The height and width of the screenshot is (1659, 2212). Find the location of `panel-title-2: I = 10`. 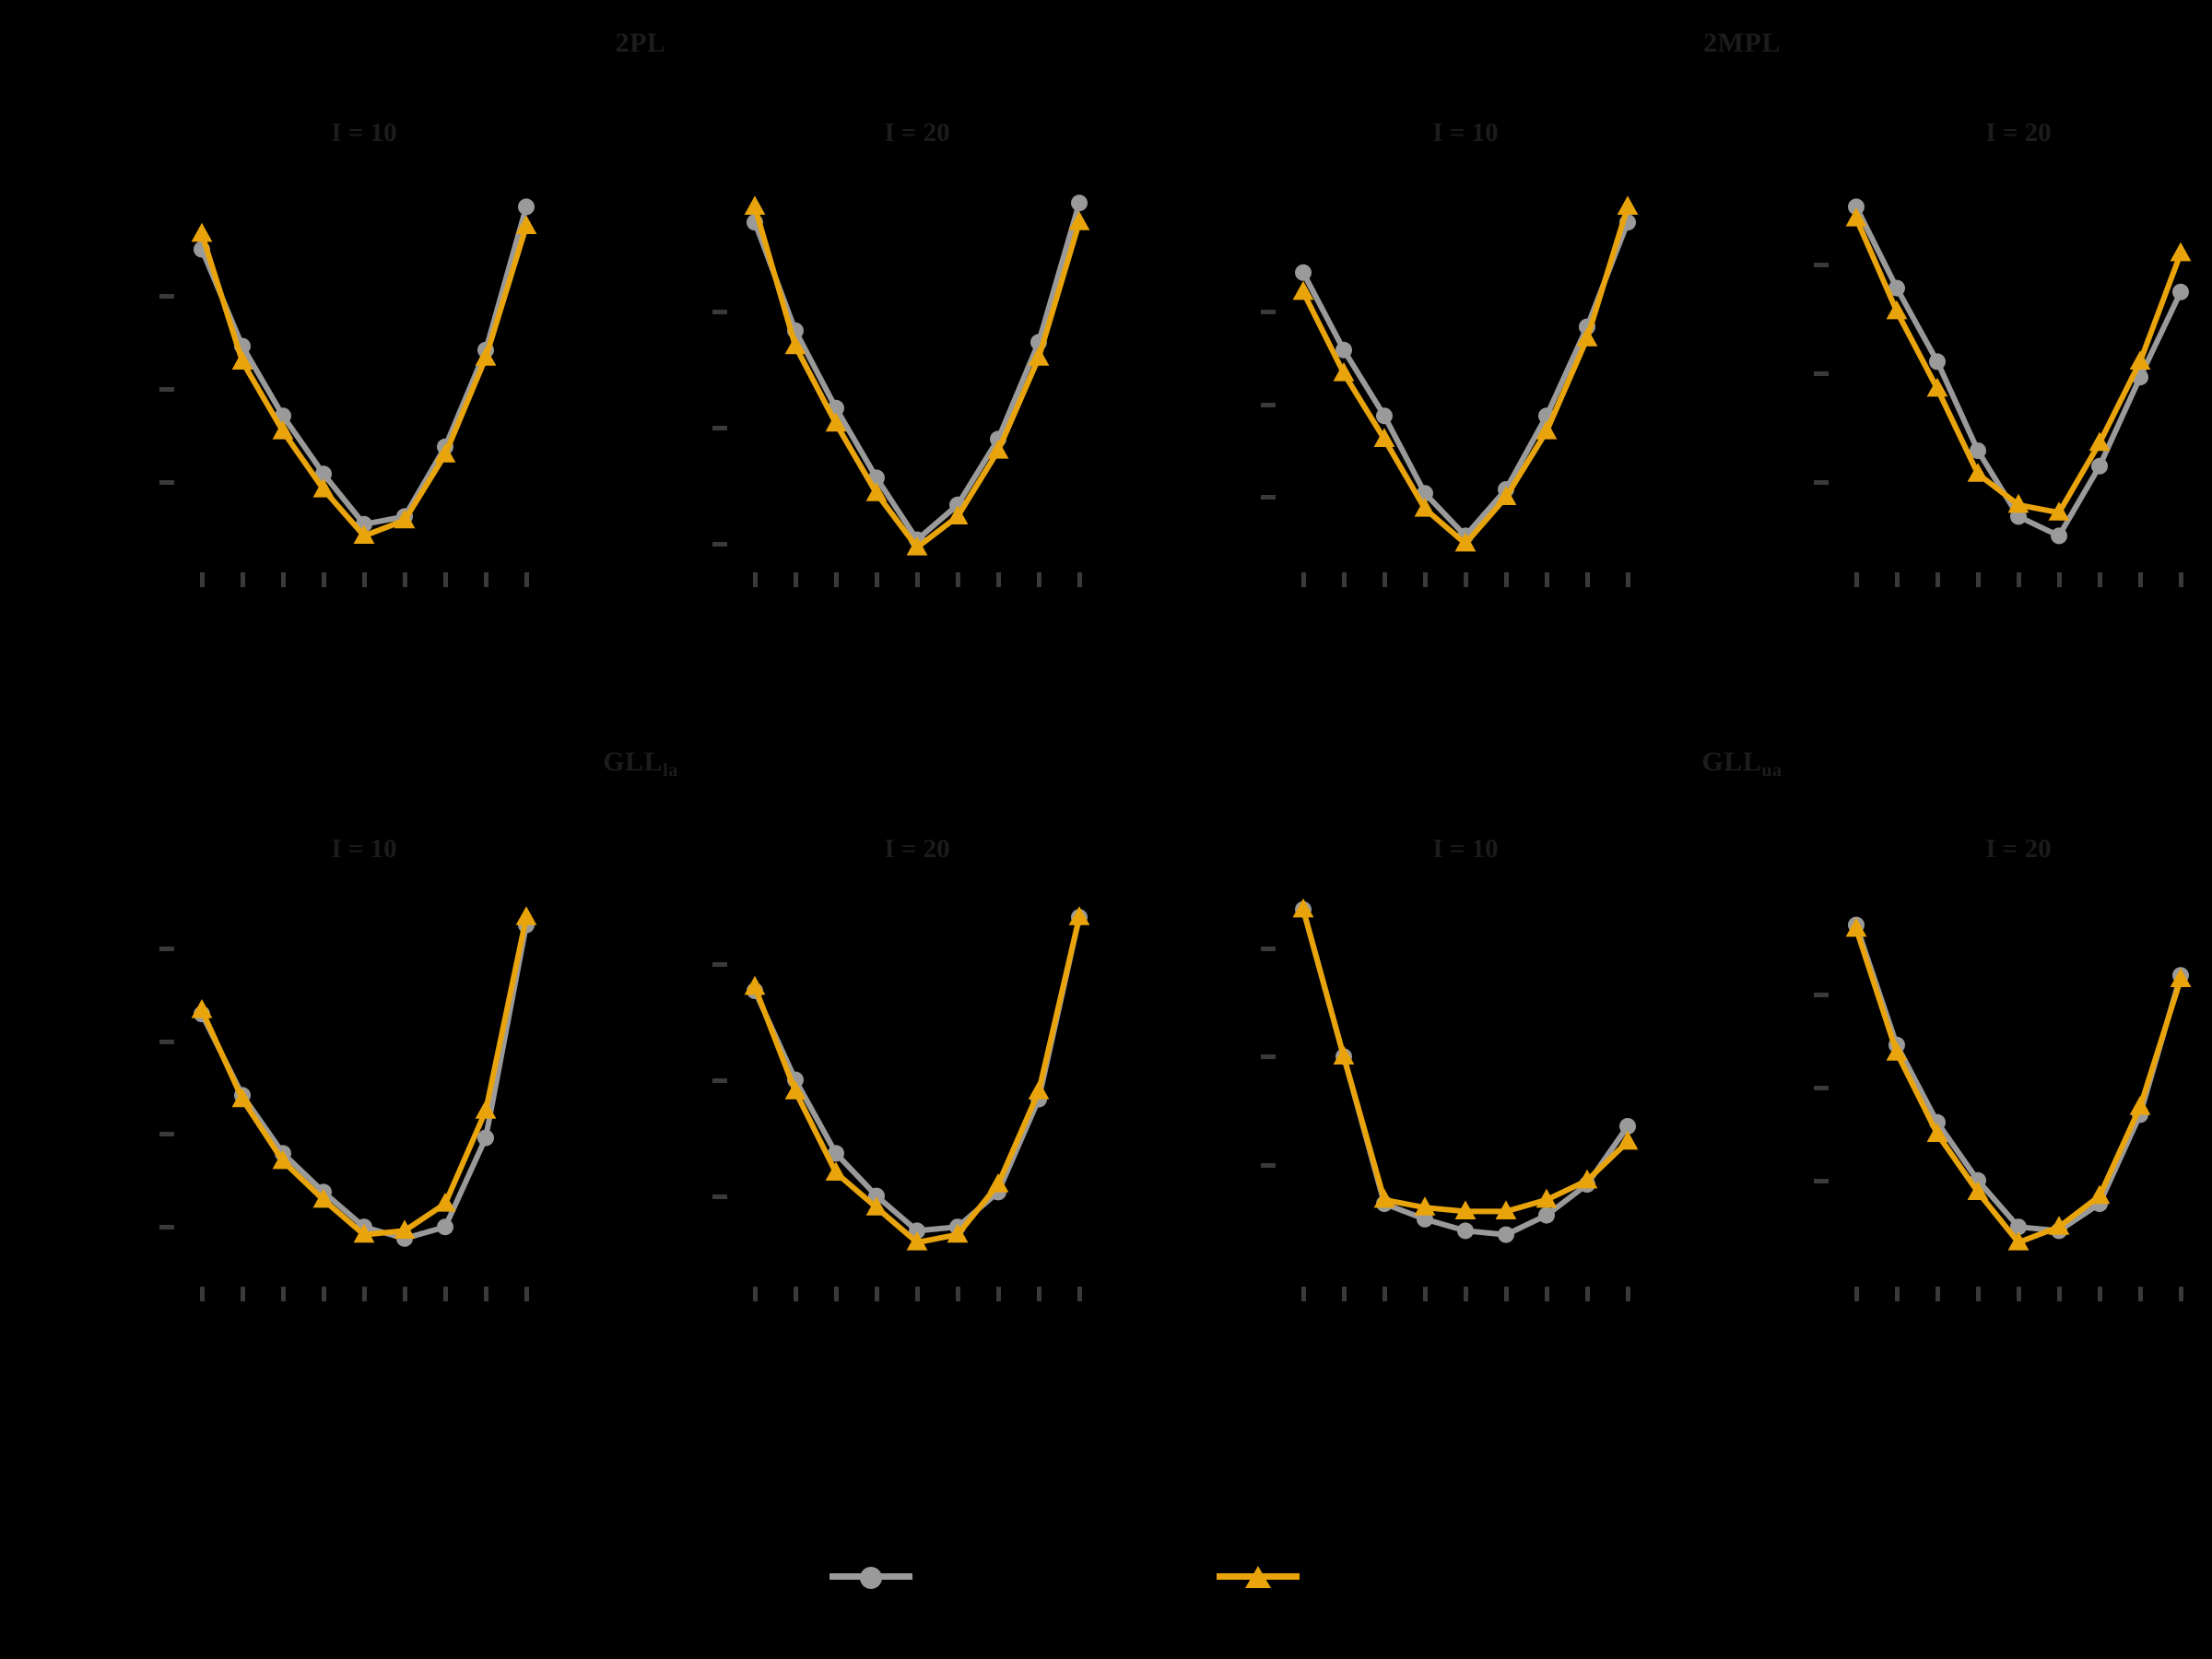

panel-title-2: I = 10 is located at coordinates (1465, 132).